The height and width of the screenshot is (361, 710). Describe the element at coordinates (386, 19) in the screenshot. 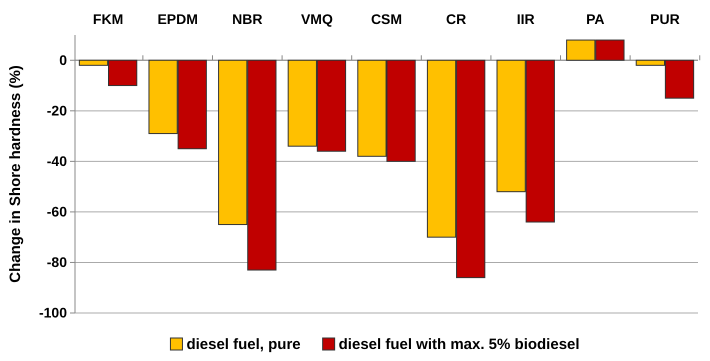

I see `x-tick-label: CSM` at that location.